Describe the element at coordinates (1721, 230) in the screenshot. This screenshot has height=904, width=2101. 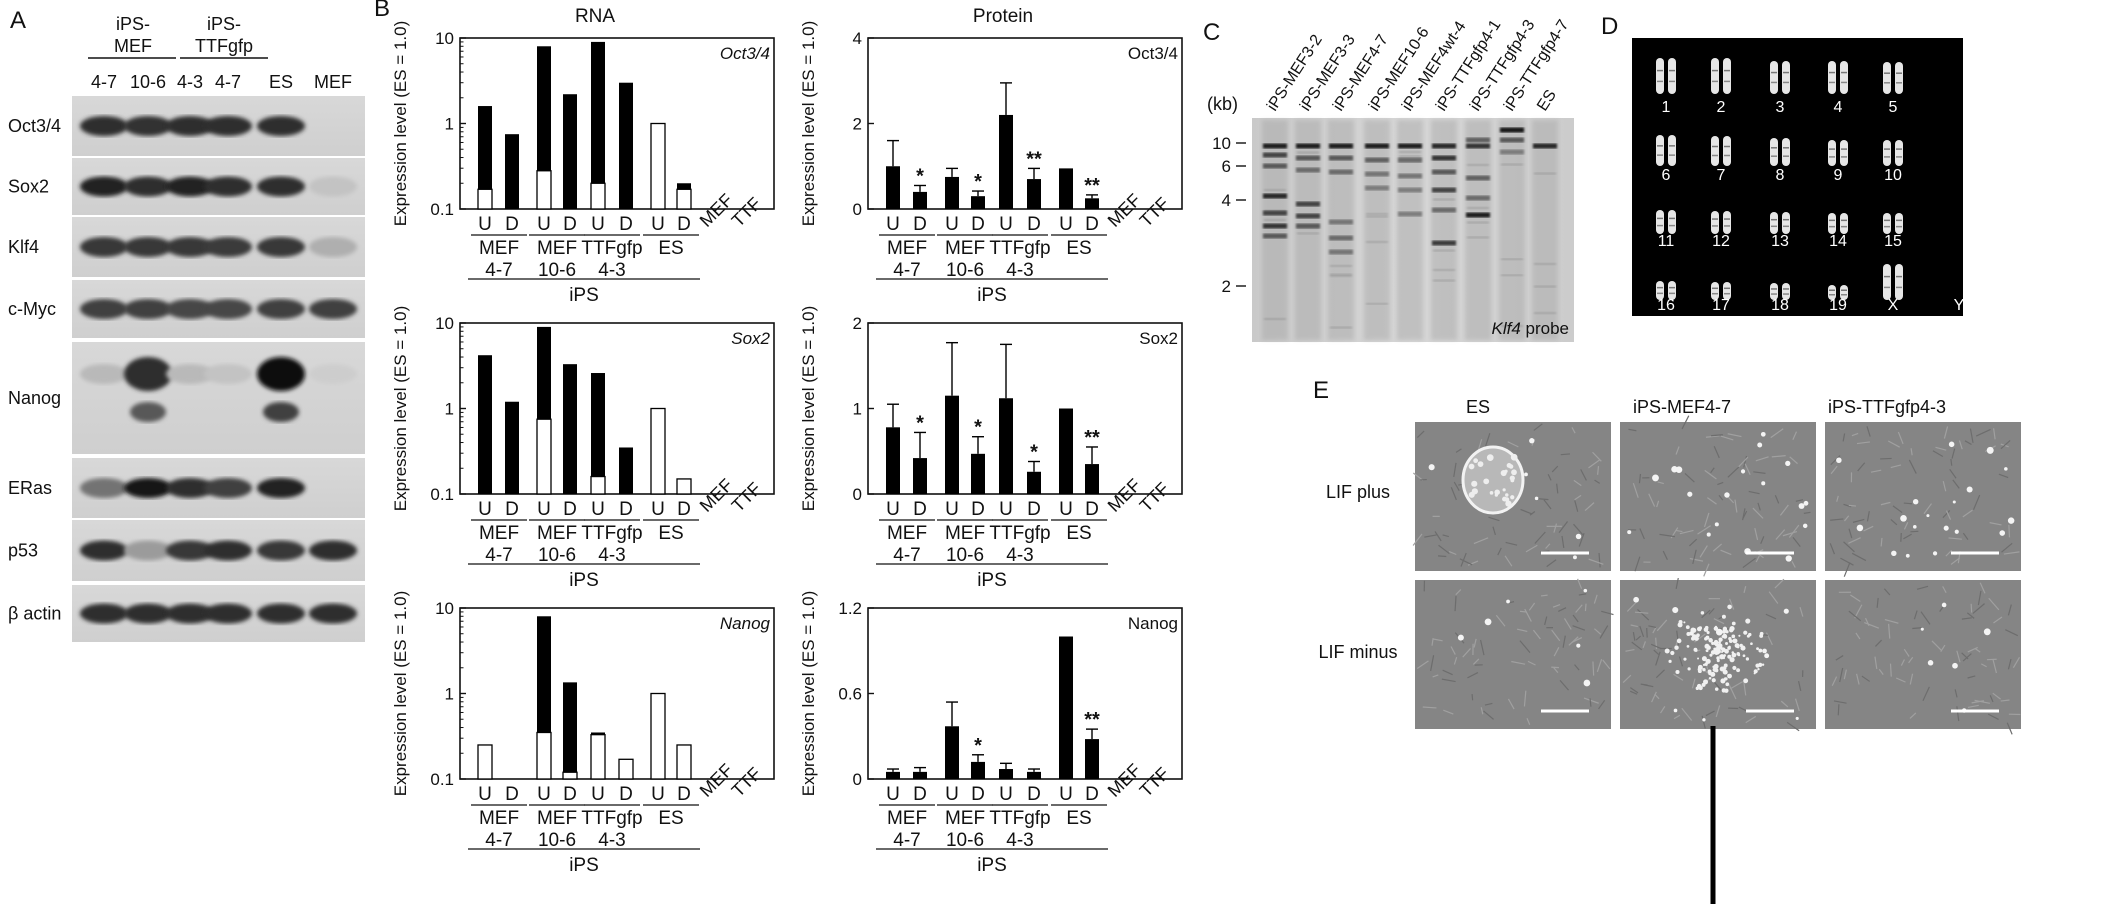
I see `chromosome-pair: 12` at that location.